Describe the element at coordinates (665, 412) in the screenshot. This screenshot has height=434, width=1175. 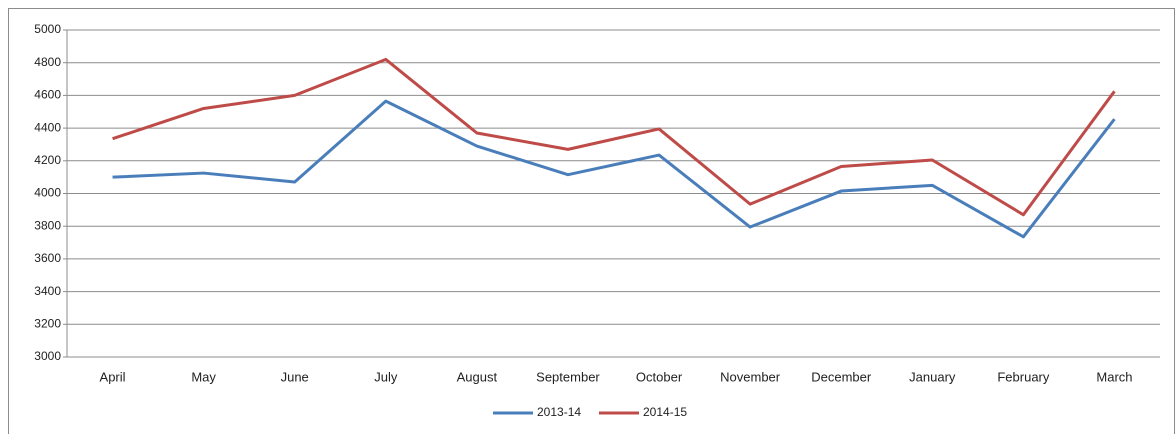
I see `legend-label: 2014-15` at that location.